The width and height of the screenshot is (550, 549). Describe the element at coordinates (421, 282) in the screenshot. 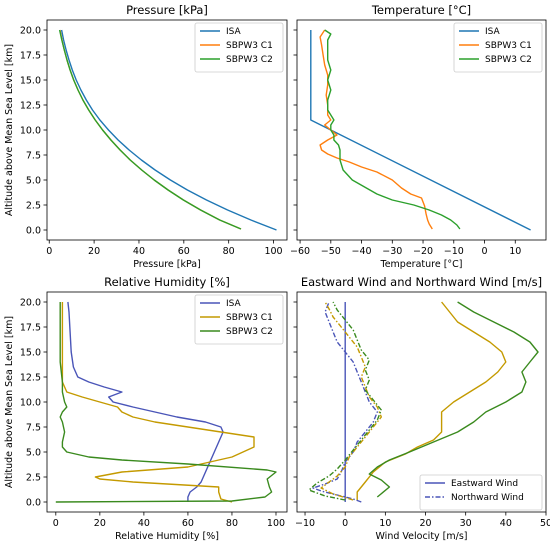

I see `chart-title: Eastward Wind and Northward Wind [m/s]` at that location.